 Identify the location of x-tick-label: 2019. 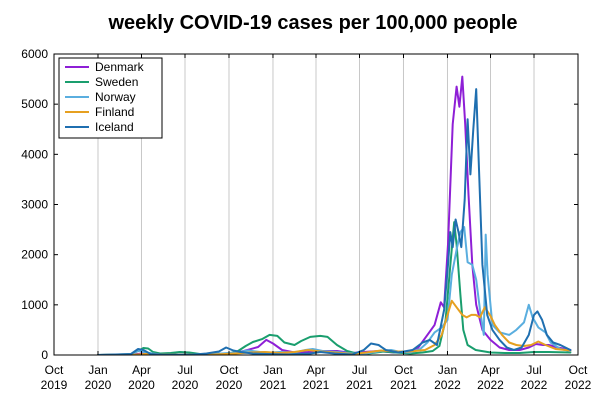
(54, 385).